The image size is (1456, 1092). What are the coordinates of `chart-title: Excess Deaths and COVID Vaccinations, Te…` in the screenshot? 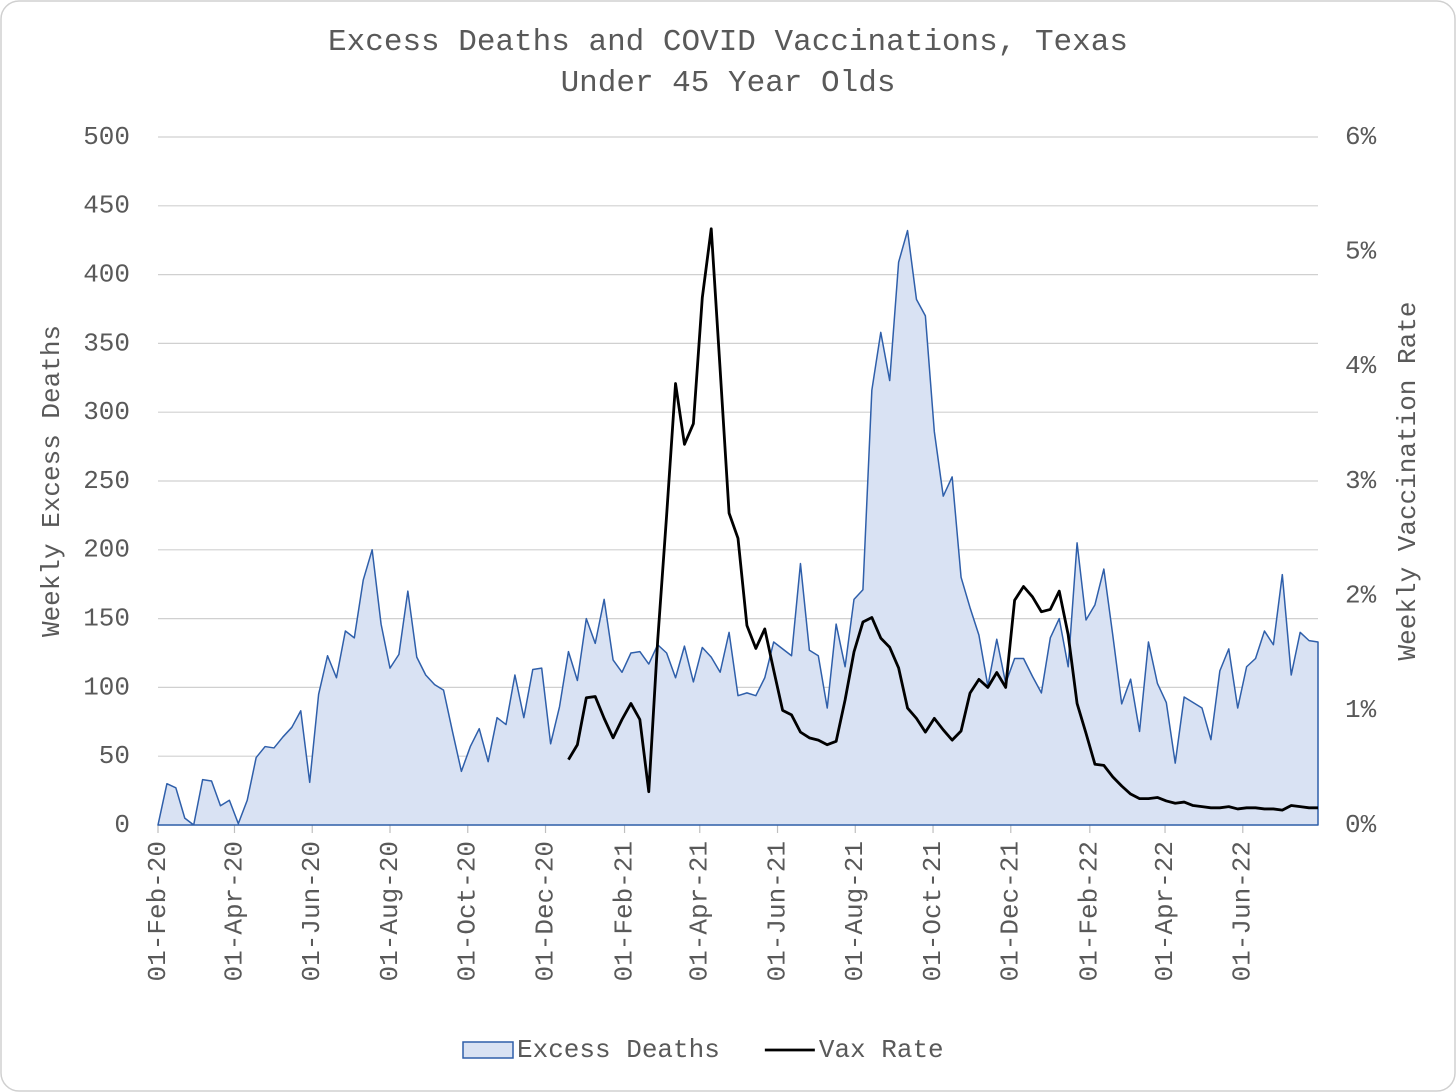 It's located at (728, 42).